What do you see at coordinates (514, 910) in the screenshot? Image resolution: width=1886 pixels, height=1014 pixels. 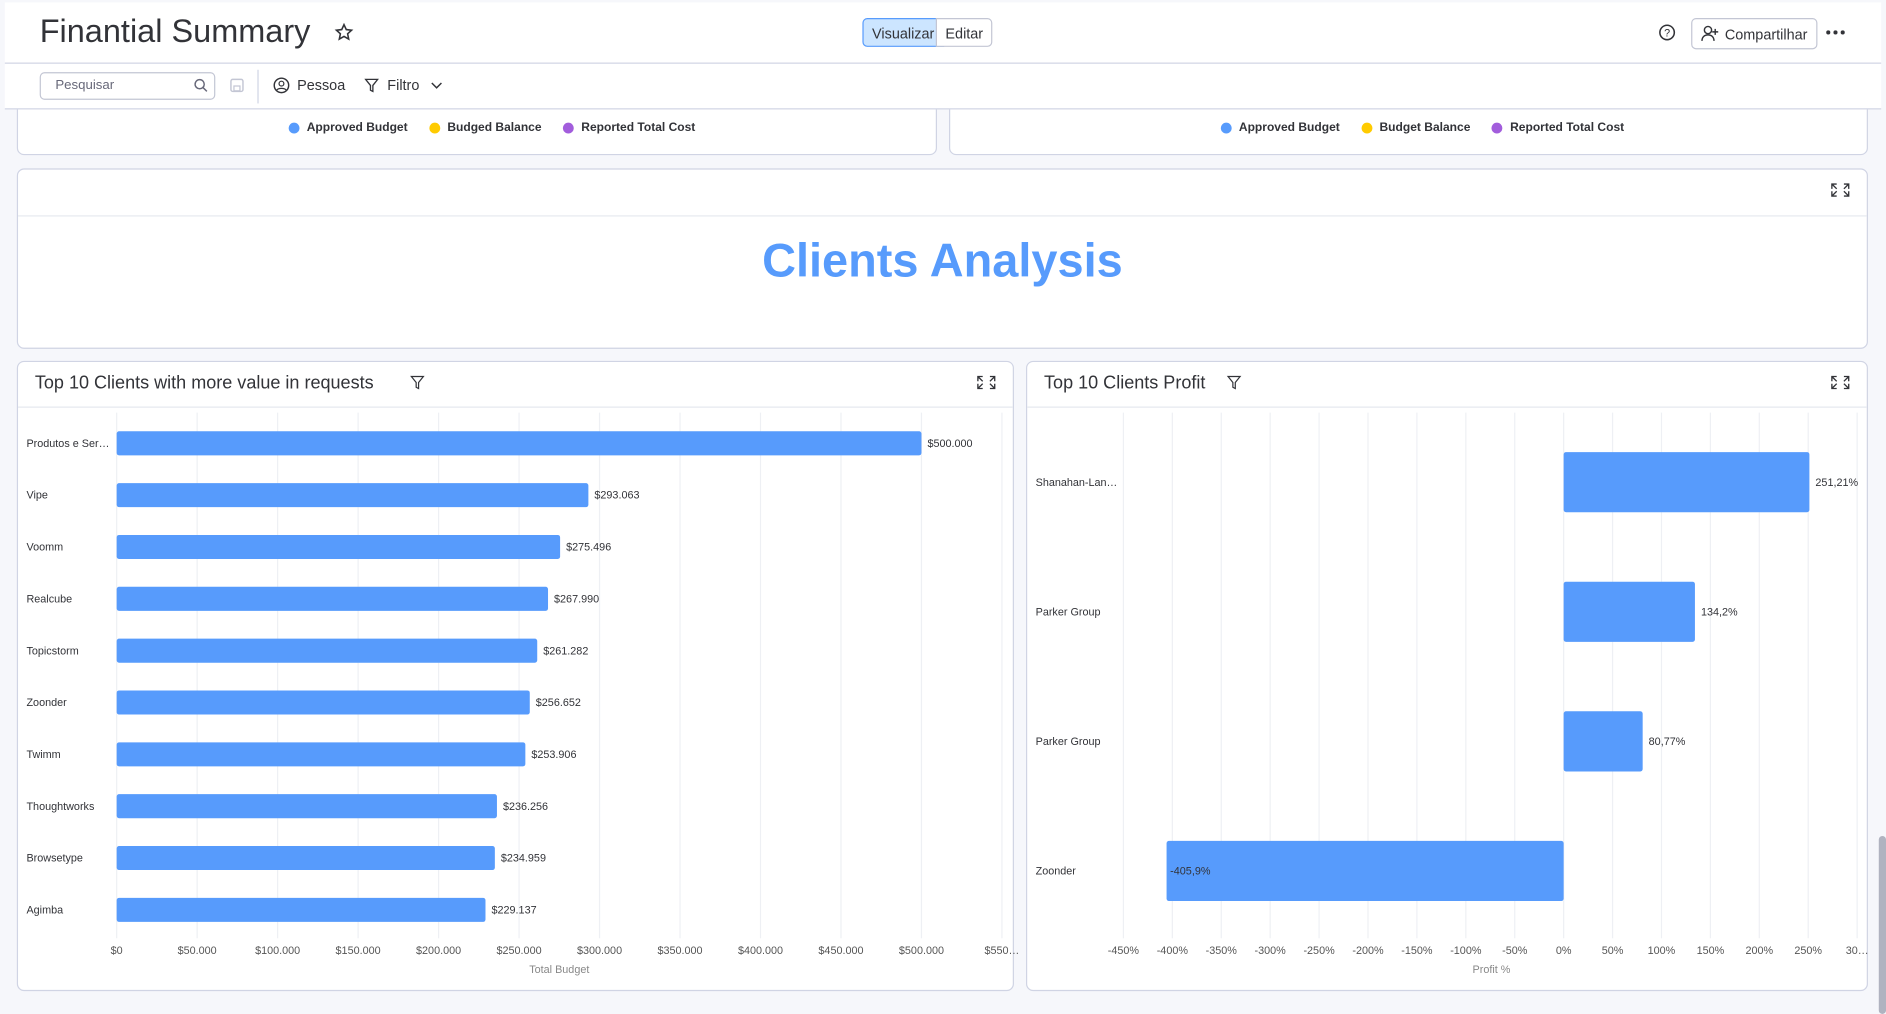 I see `data-label: $229.137` at bounding box center [514, 910].